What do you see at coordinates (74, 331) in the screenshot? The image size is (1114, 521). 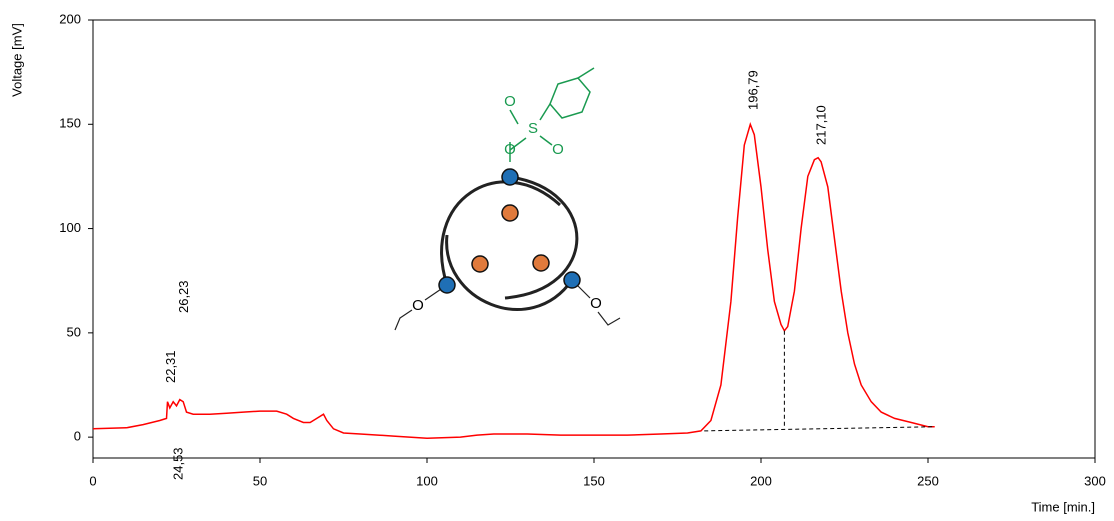 I see `y-tick-label: 50` at bounding box center [74, 331].